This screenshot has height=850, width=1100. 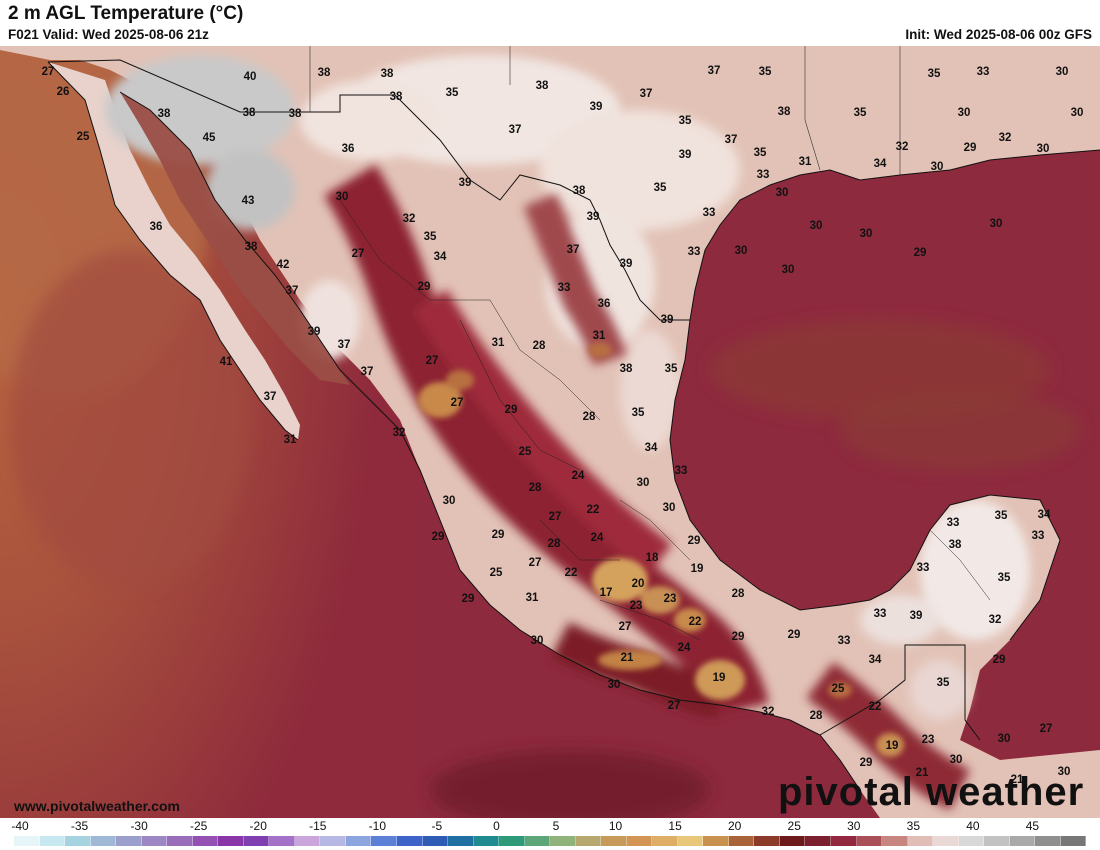 What do you see at coordinates (605, 110) in the screenshot?
I see `texas-internal` at bounding box center [605, 110].